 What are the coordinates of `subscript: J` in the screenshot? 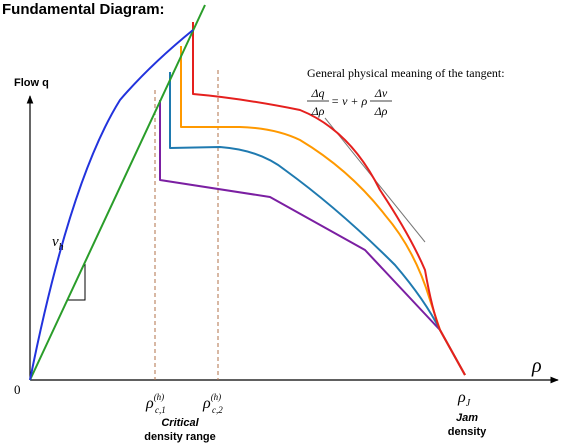 It's located at (468, 403).